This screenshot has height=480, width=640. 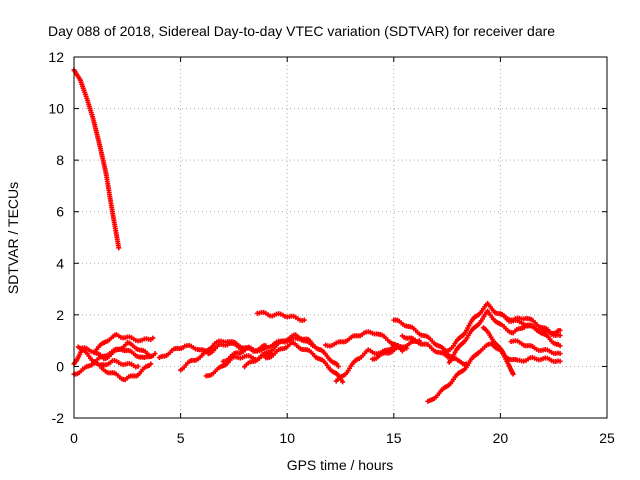 I want to click on y-axis-label: SDTVAR / TECUs, so click(x=13, y=238).